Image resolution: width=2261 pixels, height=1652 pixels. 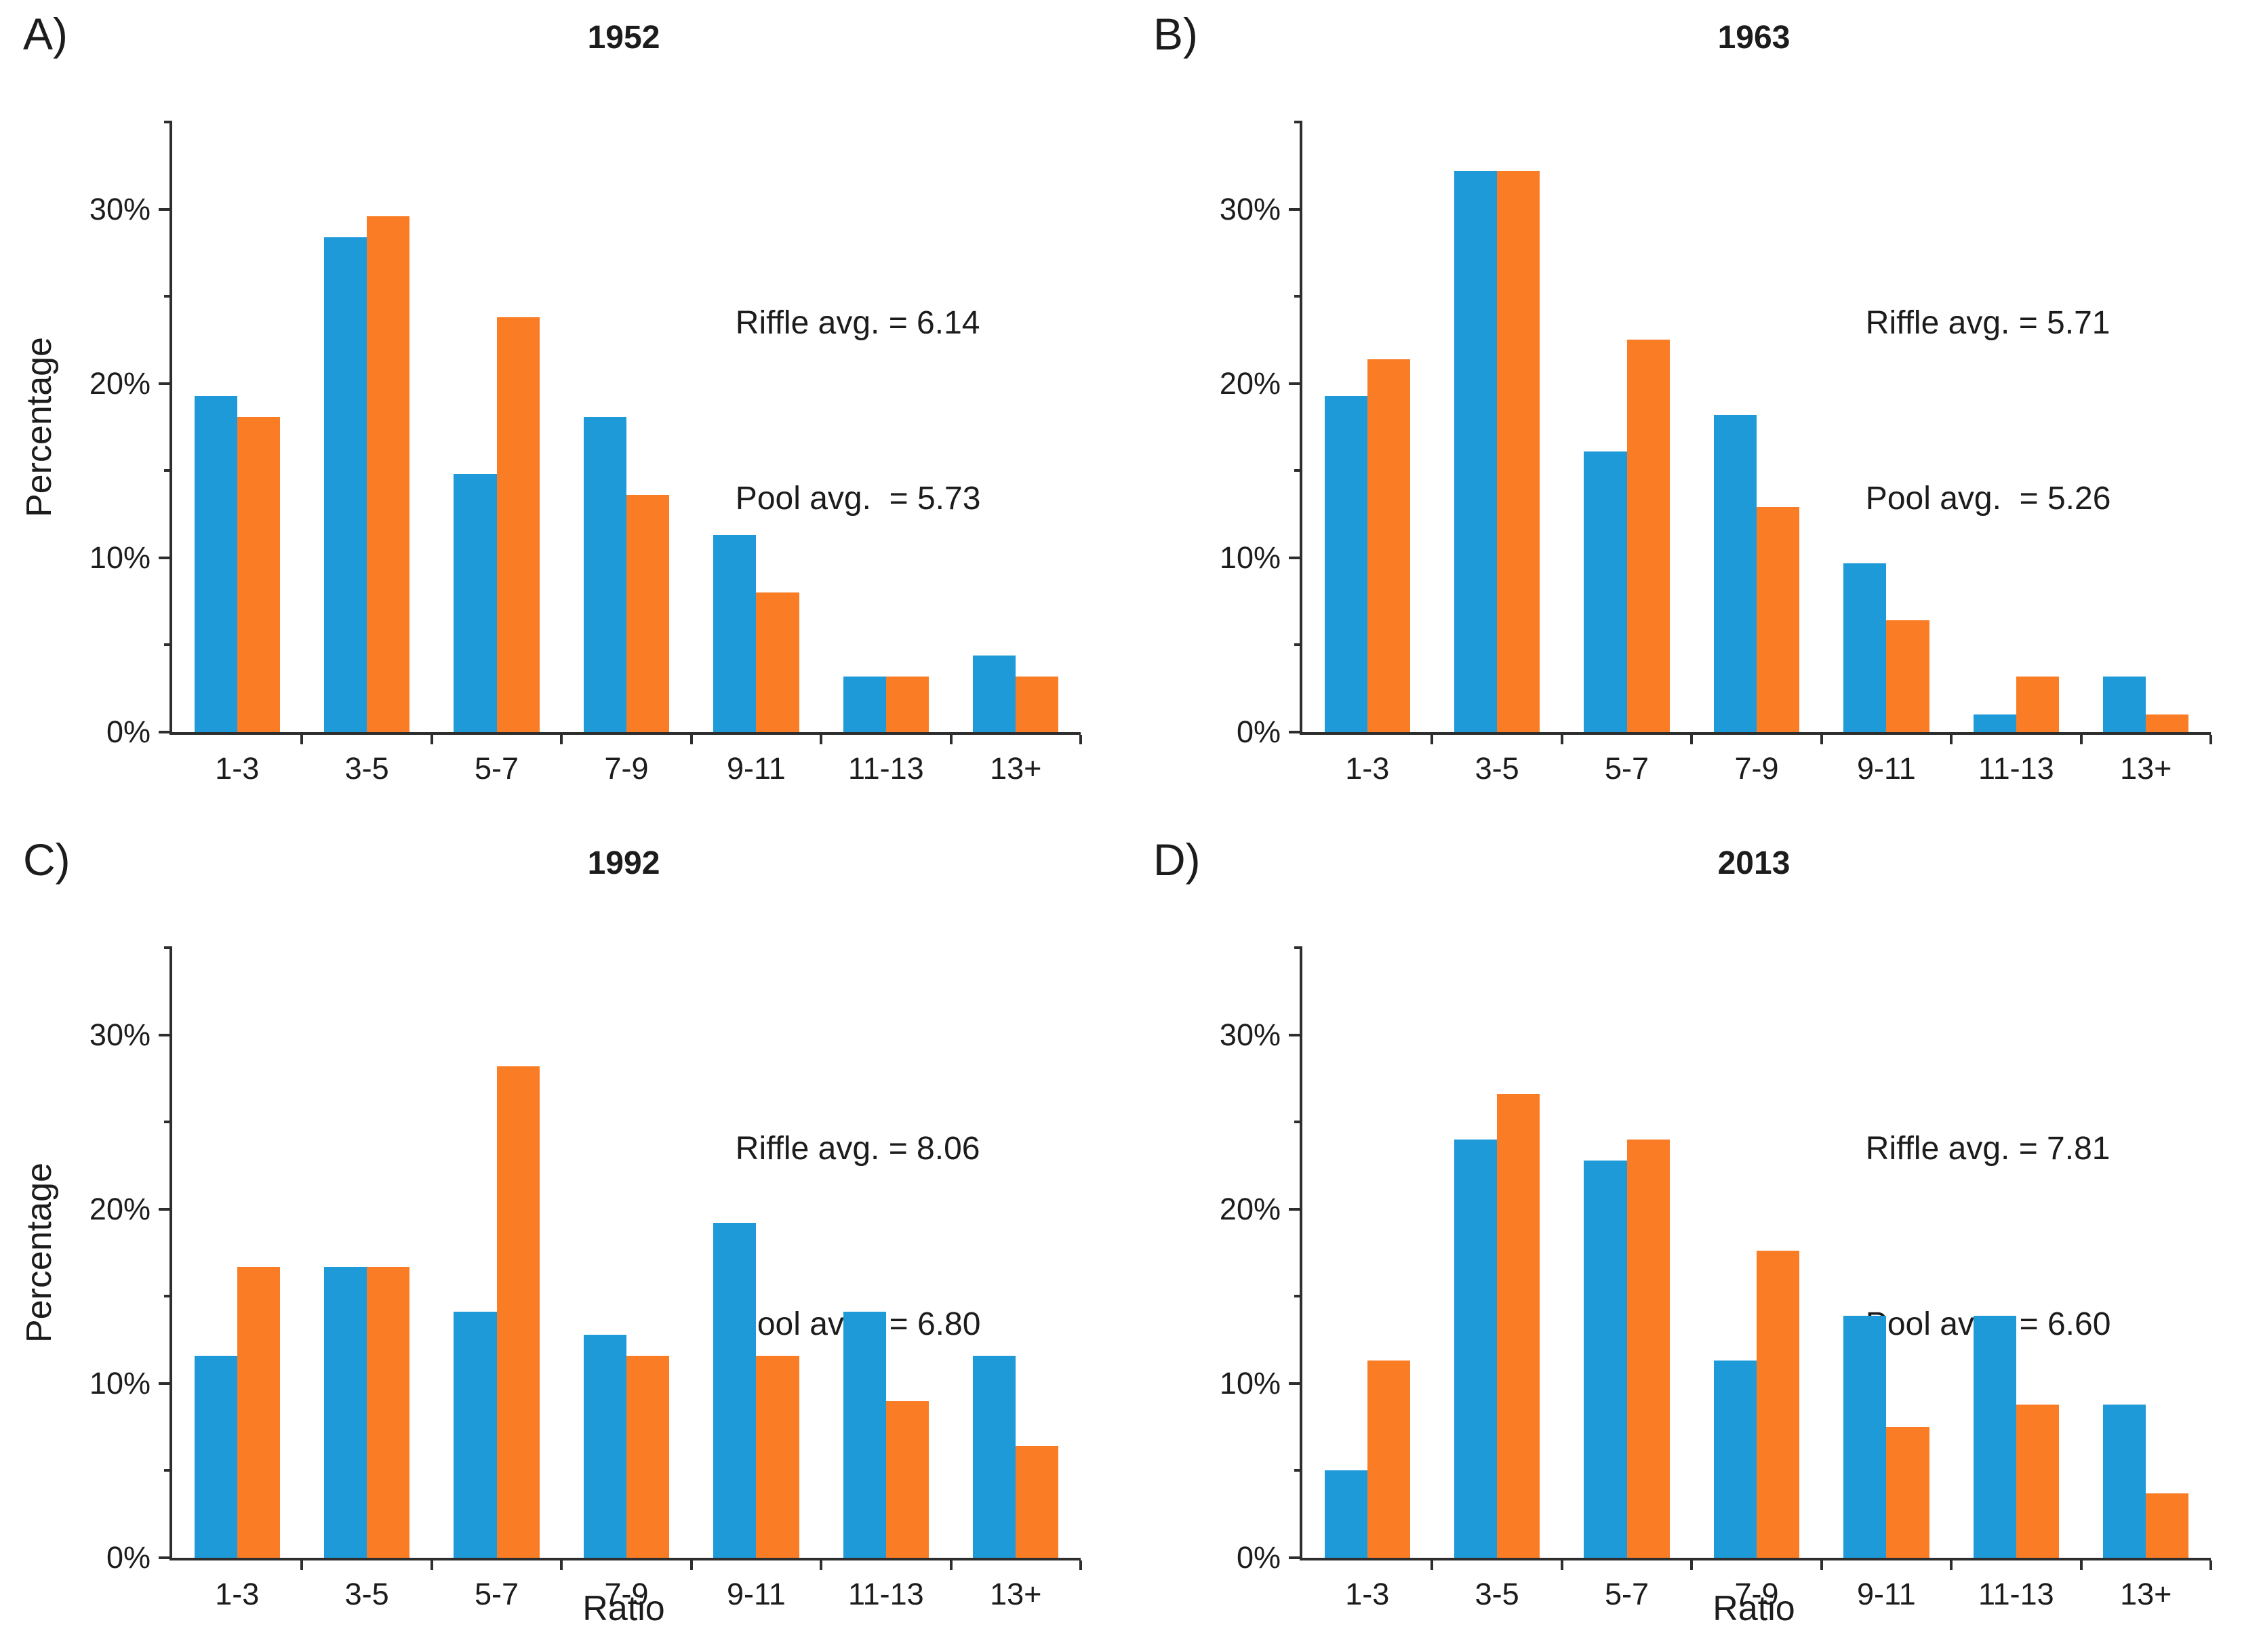 I want to click on panel-letter-d: D), so click(x=1177, y=859).